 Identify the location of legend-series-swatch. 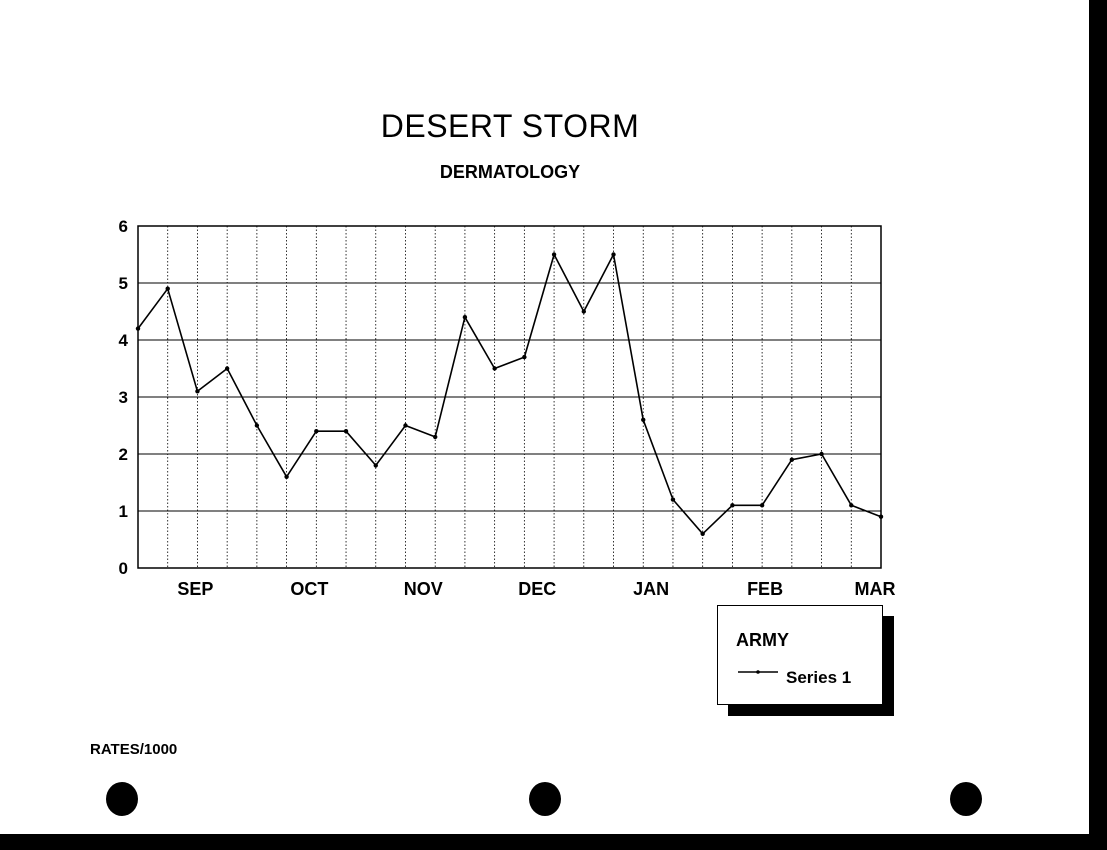
(758, 672).